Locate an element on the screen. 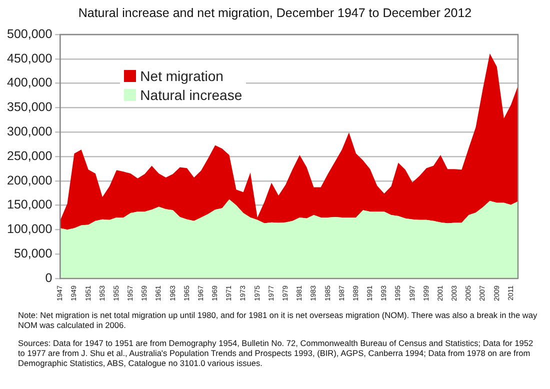 This screenshot has width=550, height=389. y-tick-label: 50,000 is located at coordinates (33, 253).